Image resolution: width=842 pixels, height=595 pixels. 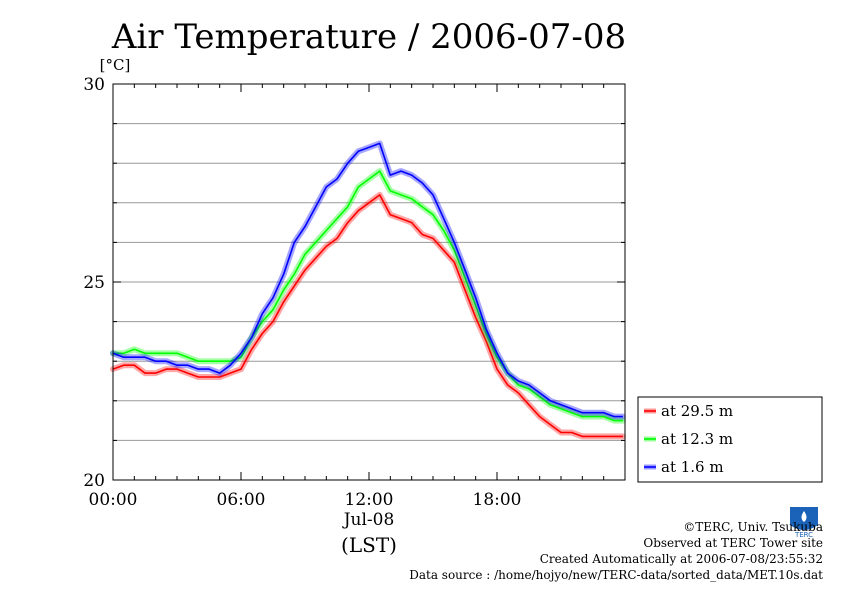 What do you see at coordinates (241, 500) in the screenshot?
I see `x-tick-label: 06:00` at bounding box center [241, 500].